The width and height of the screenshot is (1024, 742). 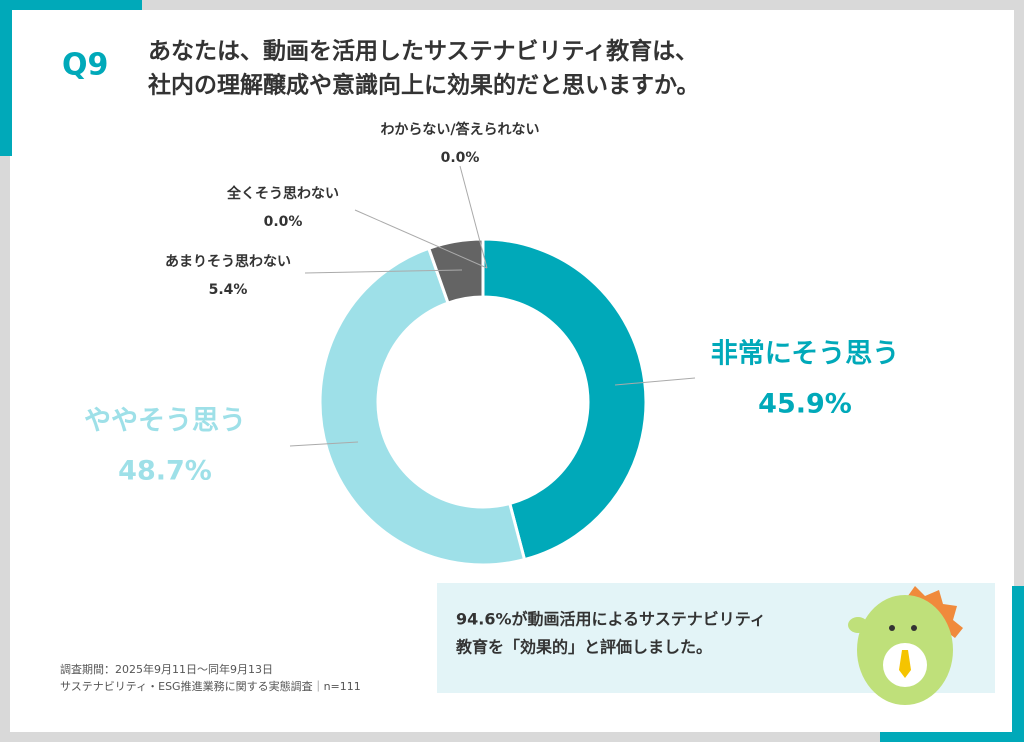 What do you see at coordinates (228, 290) in the screenshot?
I see `value-label: 5.4%` at bounding box center [228, 290].